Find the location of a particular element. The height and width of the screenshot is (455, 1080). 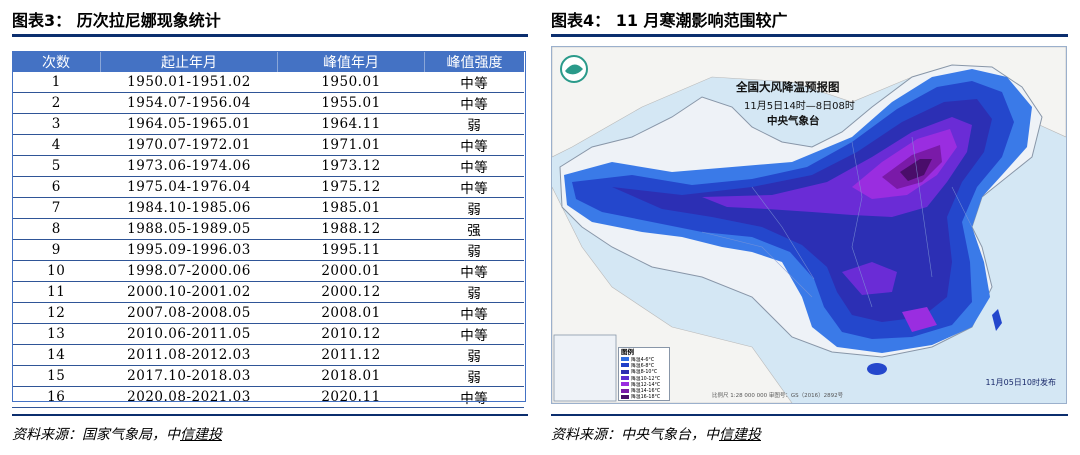

cell-peak-month: 2010.12 is located at coordinates (351, 334).